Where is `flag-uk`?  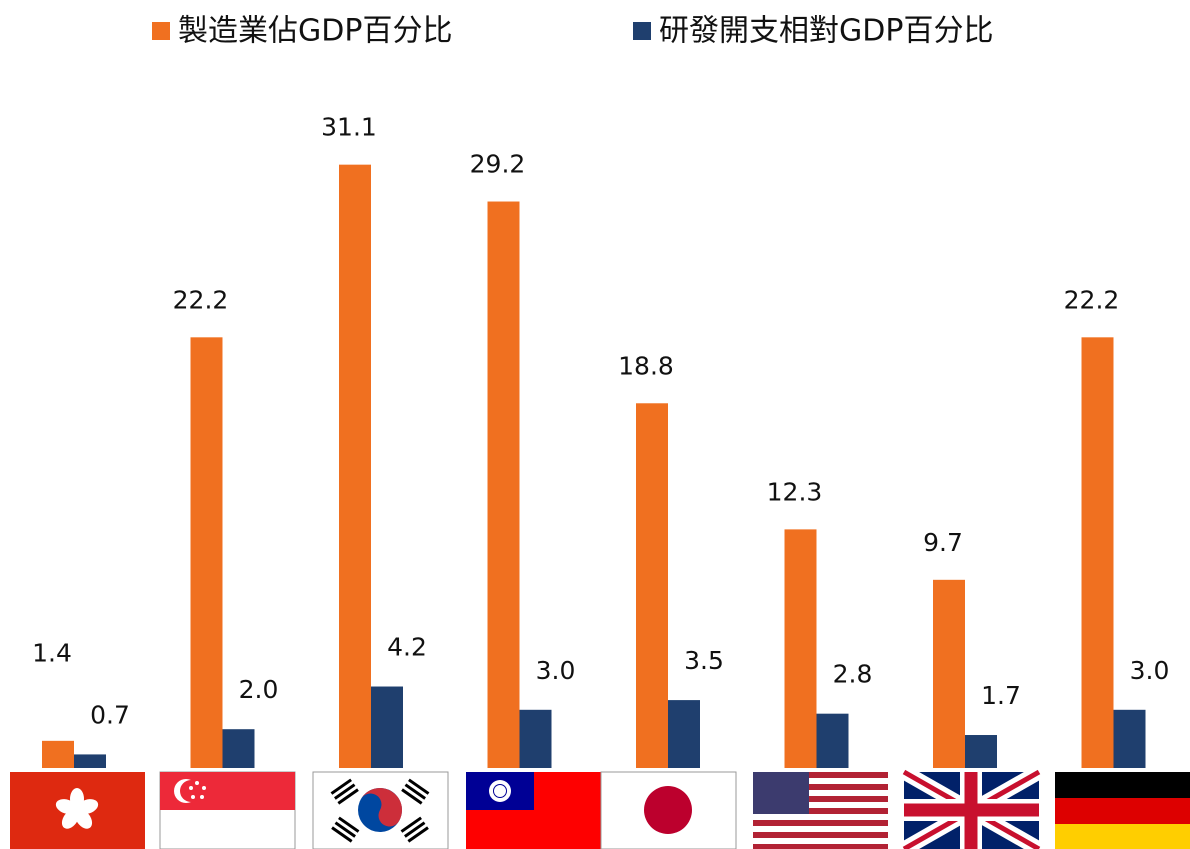 flag-uk is located at coordinates (971, 807).